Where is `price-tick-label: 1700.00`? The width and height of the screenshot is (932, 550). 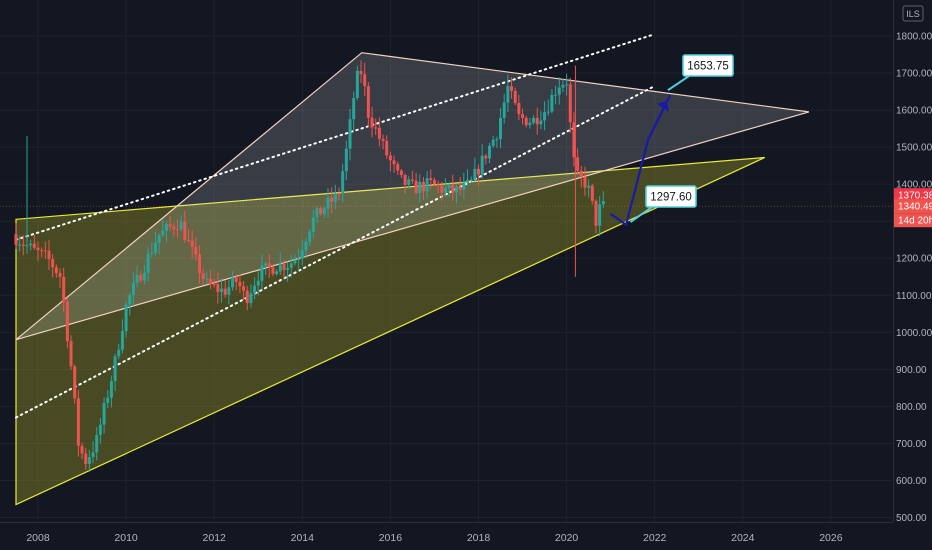 price-tick-label: 1700.00 is located at coordinates (914, 74).